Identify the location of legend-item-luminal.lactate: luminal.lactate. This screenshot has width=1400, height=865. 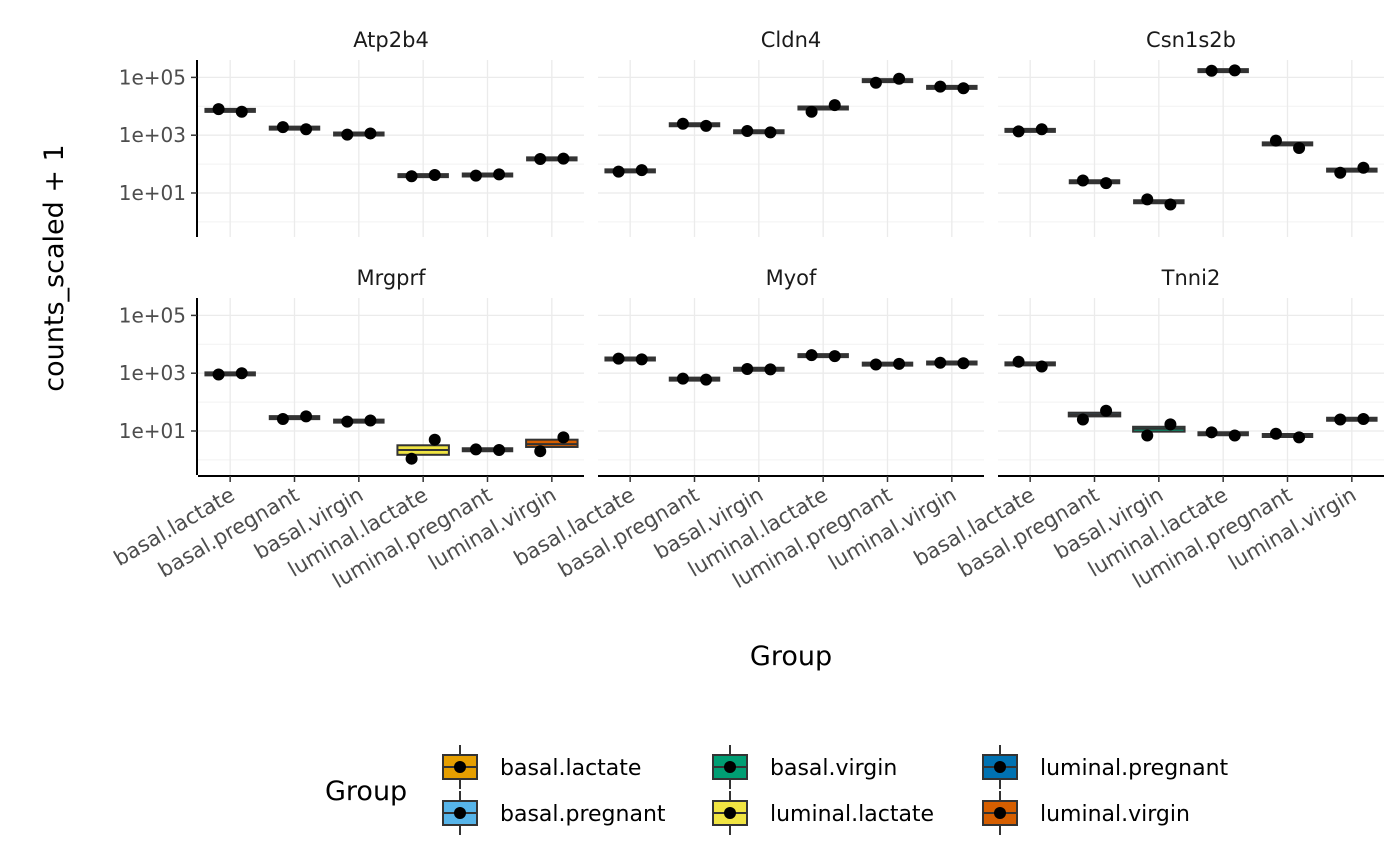
(823, 813).